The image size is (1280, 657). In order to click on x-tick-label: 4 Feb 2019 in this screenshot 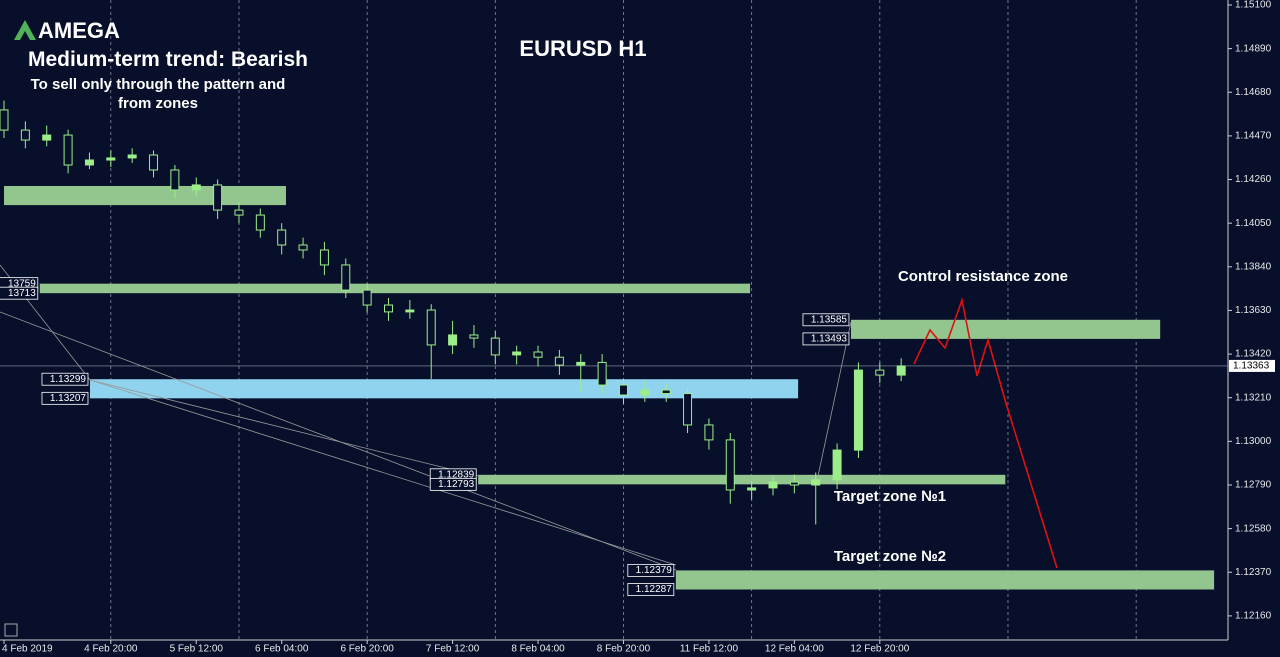, I will do `click(27, 649)`.